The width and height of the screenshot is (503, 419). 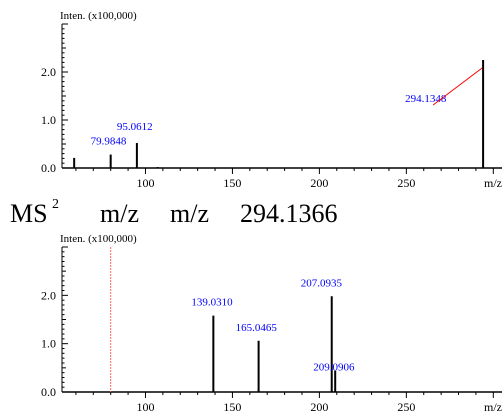 I want to click on ms-level-superscript: 2, so click(x=55, y=204).